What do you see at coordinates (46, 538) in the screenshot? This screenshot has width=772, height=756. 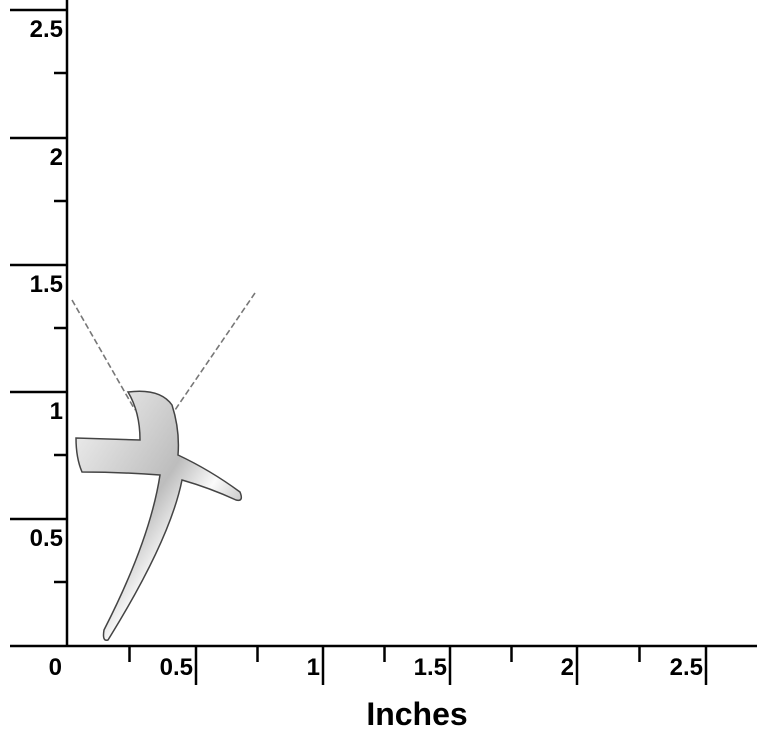 I see `y-tick-label: 0.5` at bounding box center [46, 538].